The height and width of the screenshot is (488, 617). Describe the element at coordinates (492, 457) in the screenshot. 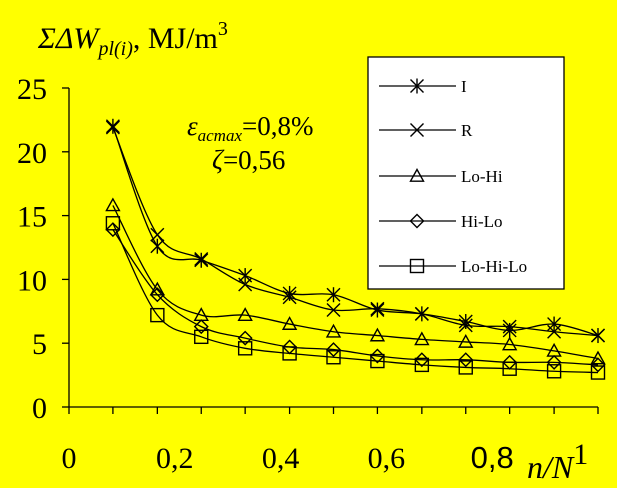

I see `x-tick-label: 0,8` at that location.